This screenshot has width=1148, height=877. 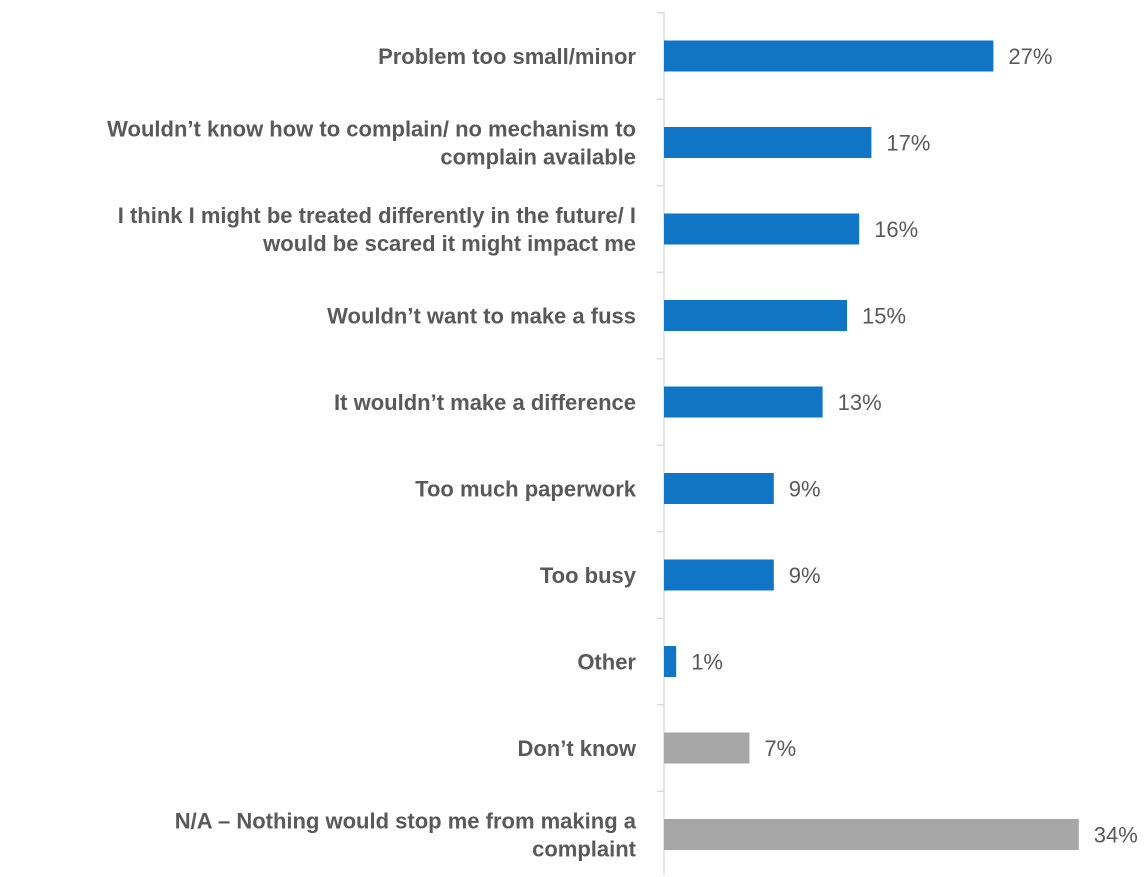 I want to click on category-label-line: Don’t know, so click(x=576, y=748).